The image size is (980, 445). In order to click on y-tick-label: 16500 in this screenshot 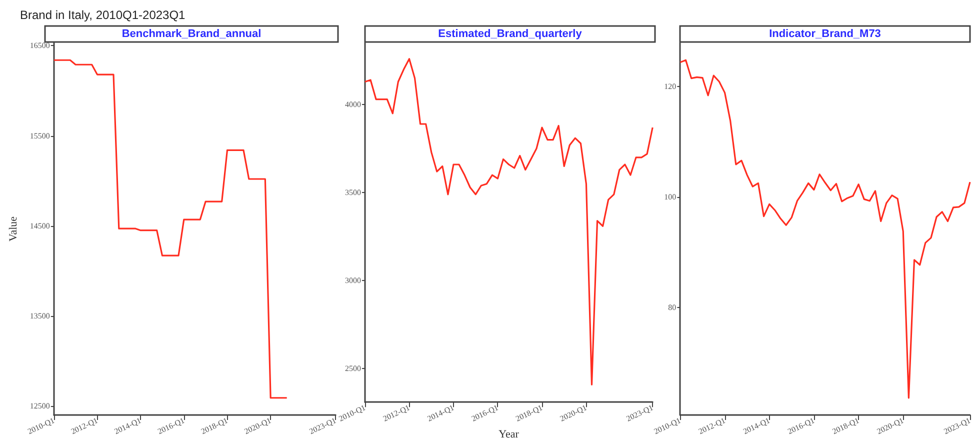, I will do `click(40, 45)`.